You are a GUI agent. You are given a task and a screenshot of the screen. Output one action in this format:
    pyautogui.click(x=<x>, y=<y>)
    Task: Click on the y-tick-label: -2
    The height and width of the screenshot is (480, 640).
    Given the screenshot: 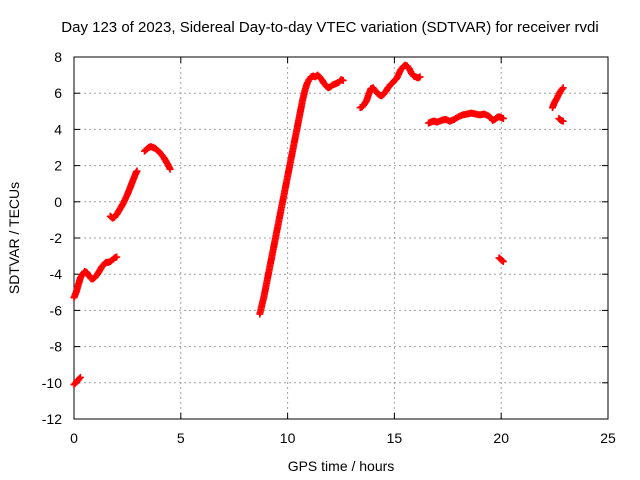 What is the action you would take?
    pyautogui.click(x=56, y=238)
    